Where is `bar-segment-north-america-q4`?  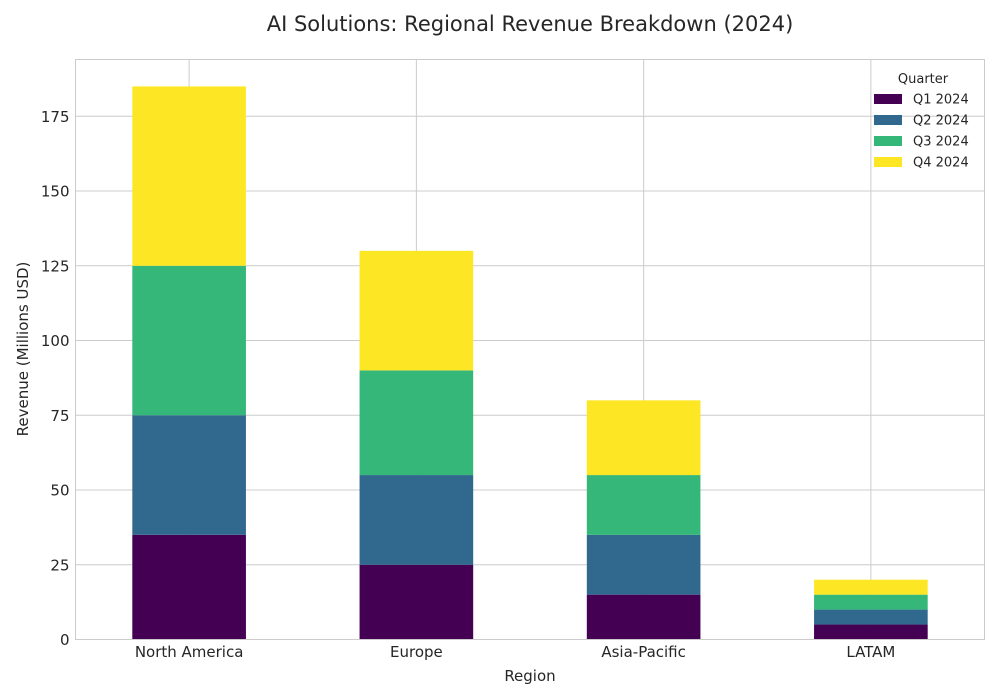
bar-segment-north-america-q4 is located at coordinates (189, 176).